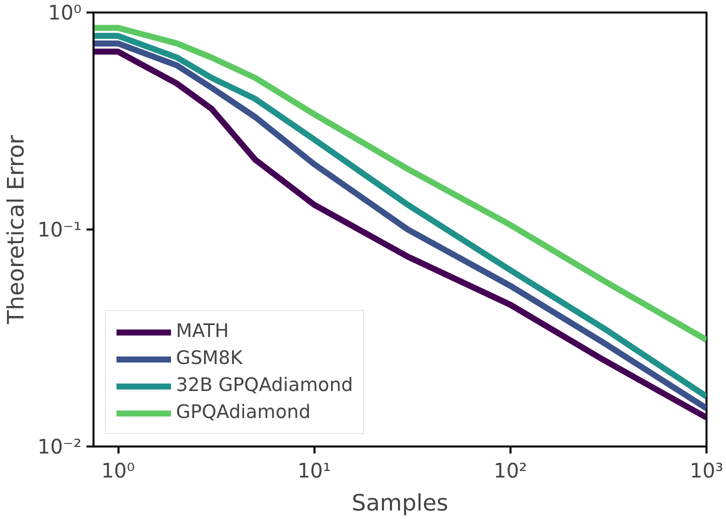  I want to click on y-axis-title: Theoretical Error, so click(16, 229).